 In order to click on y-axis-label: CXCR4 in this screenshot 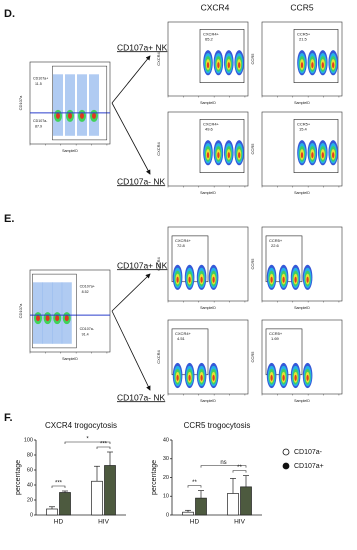, I will do `click(158, 263)`.